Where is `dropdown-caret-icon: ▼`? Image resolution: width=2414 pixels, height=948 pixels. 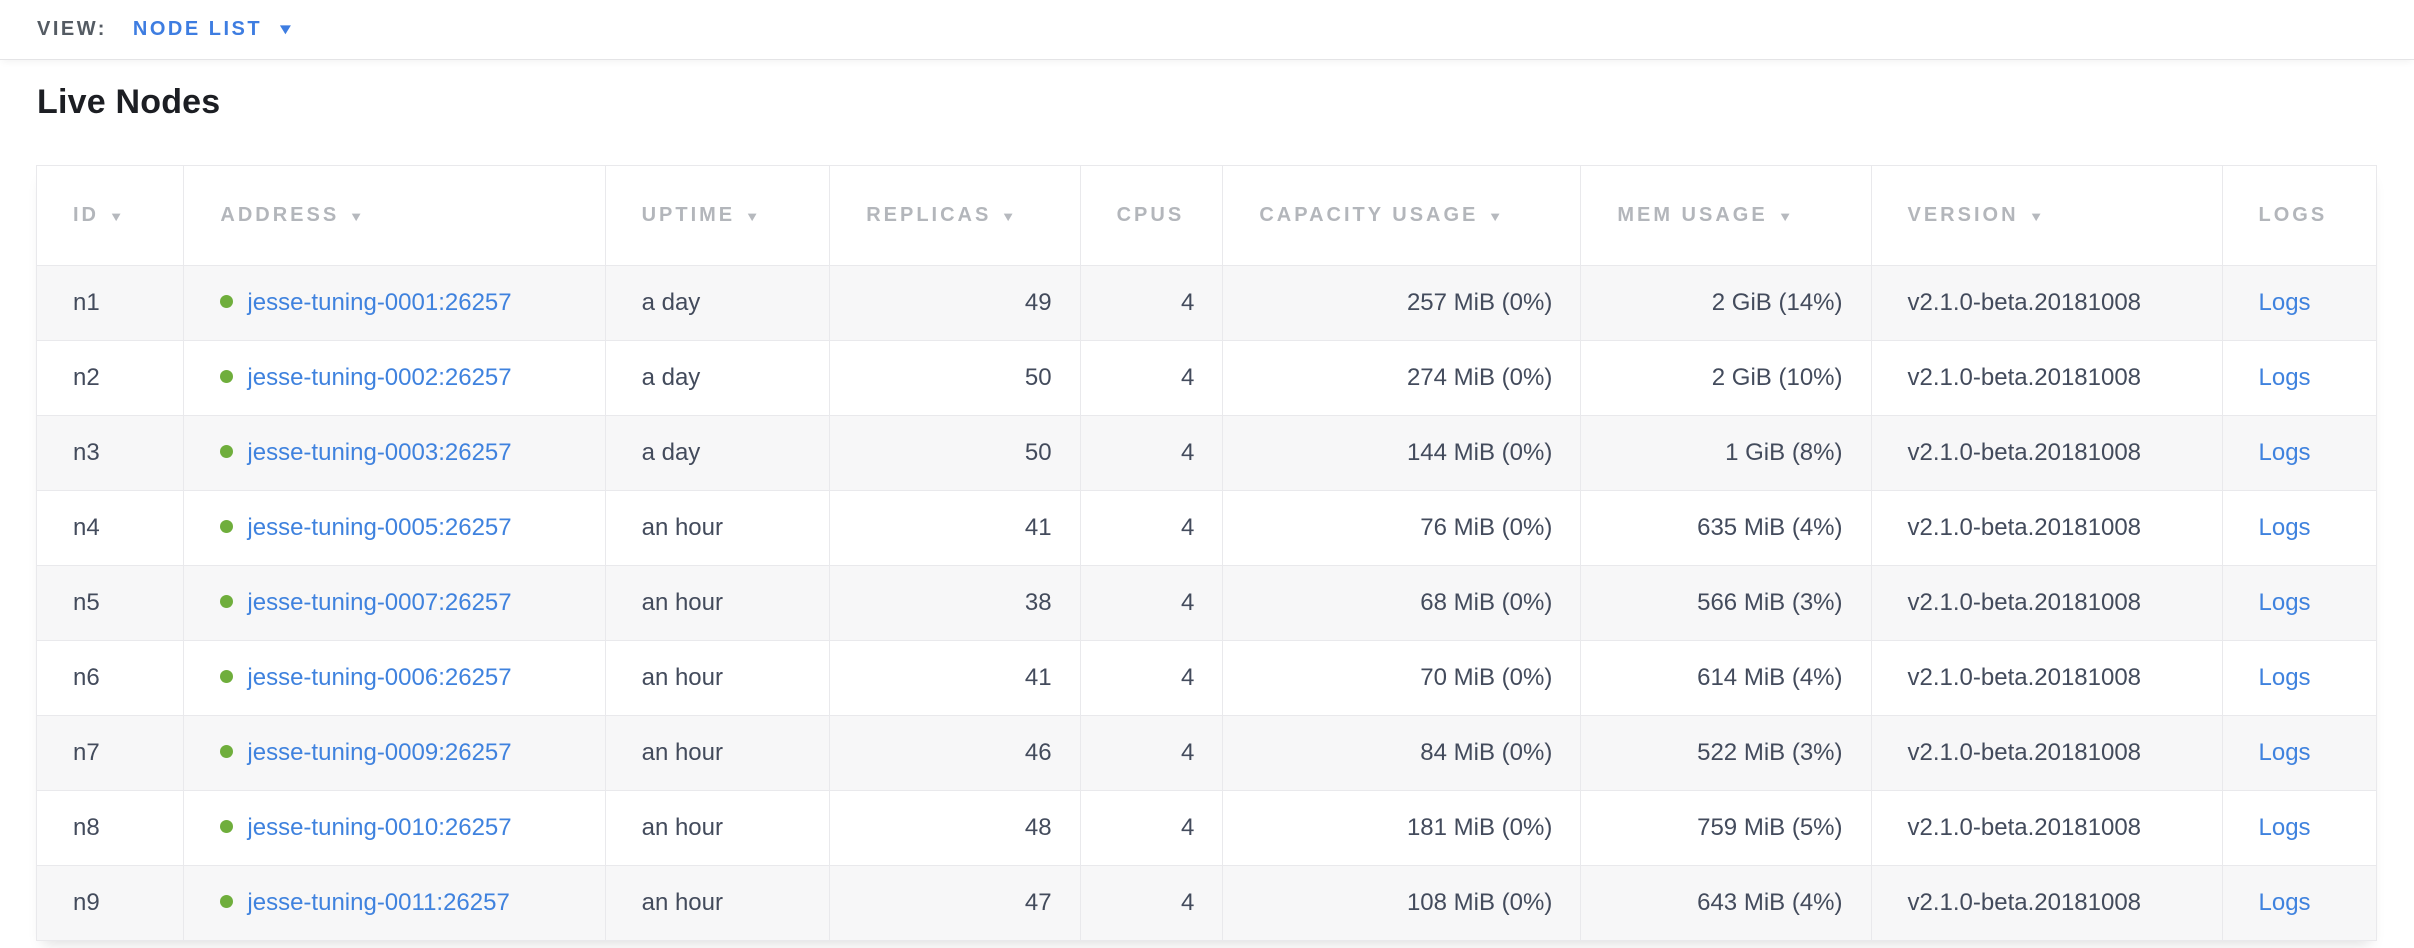 dropdown-caret-icon: ▼ is located at coordinates (285, 29).